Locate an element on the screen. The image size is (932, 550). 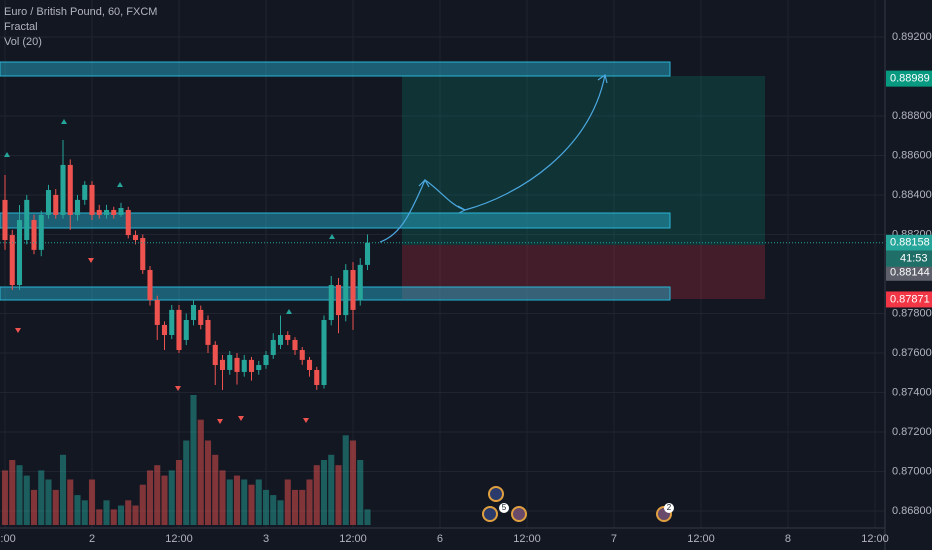
volume-pane is located at coordinates (186, 460).